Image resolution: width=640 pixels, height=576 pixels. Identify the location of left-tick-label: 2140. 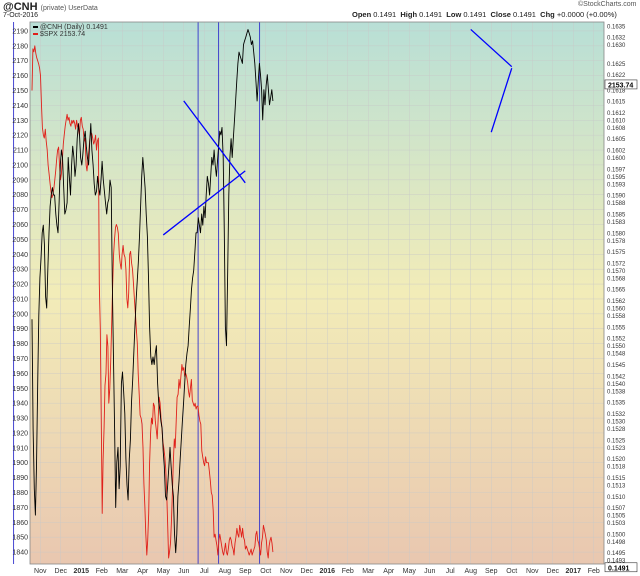
(20, 106).